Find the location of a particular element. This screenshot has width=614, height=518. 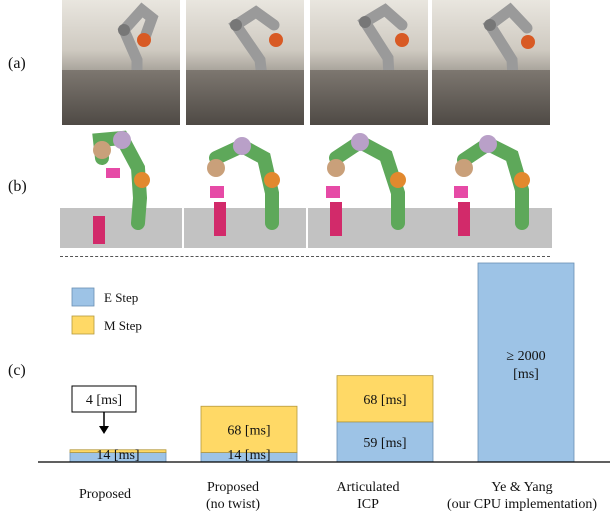

m-step-label-0: 4 [ms] is located at coordinates (104, 400).